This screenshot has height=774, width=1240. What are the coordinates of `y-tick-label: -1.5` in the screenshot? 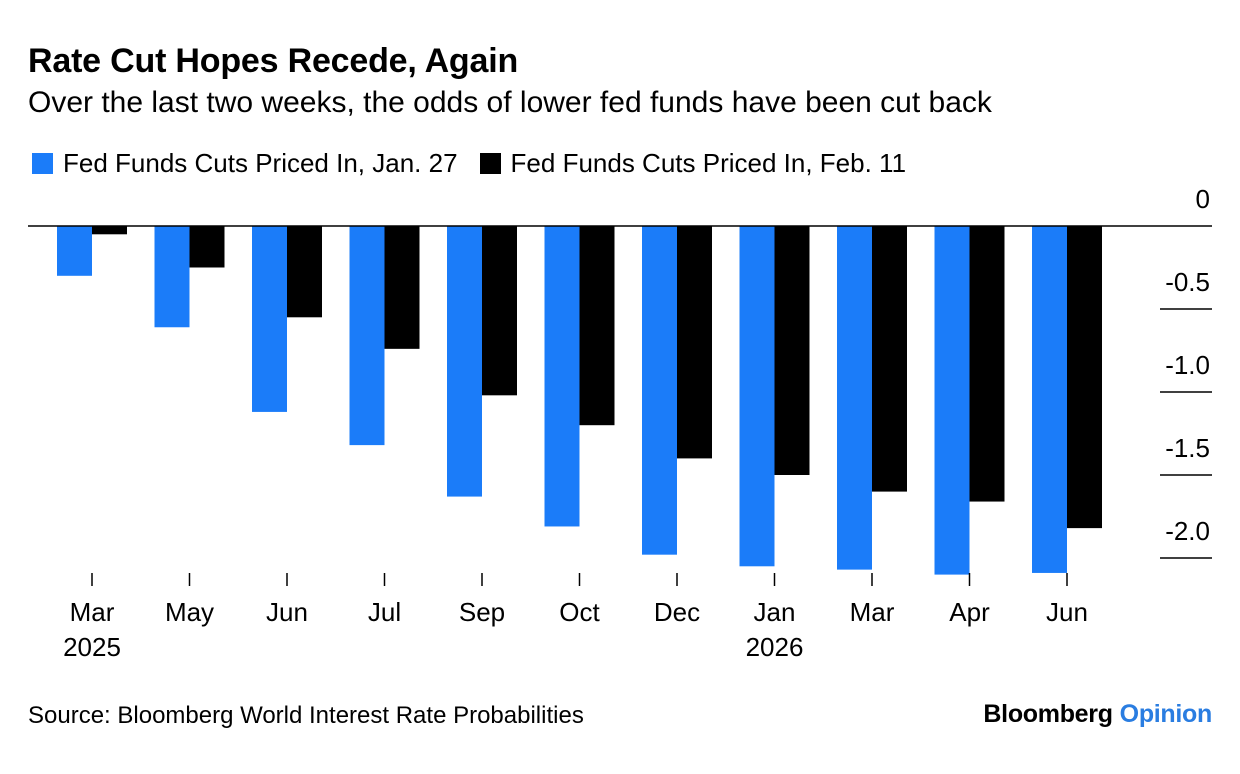 It's located at (1187, 448).